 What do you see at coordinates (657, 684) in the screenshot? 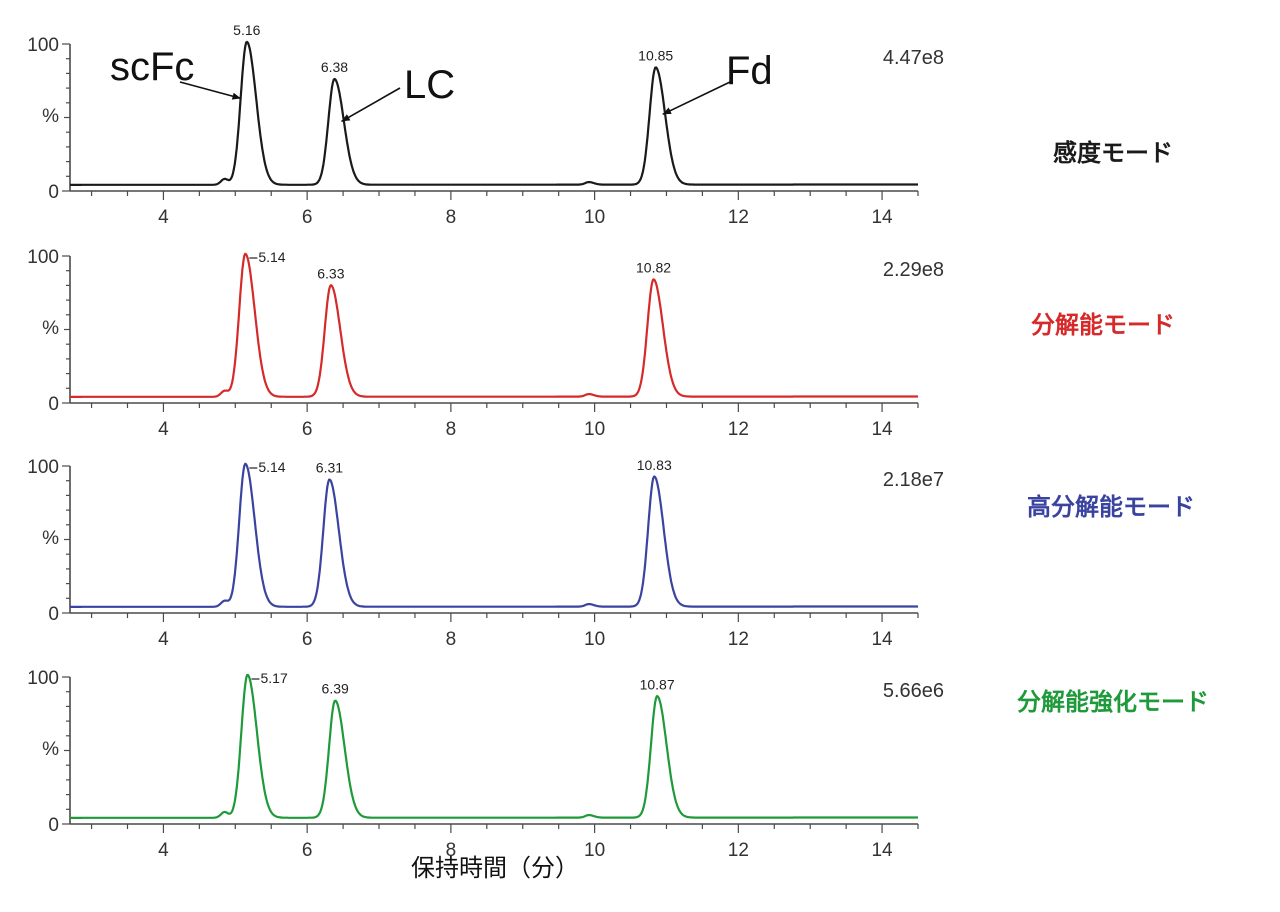
I see `peak-label: 10.87` at bounding box center [657, 684].